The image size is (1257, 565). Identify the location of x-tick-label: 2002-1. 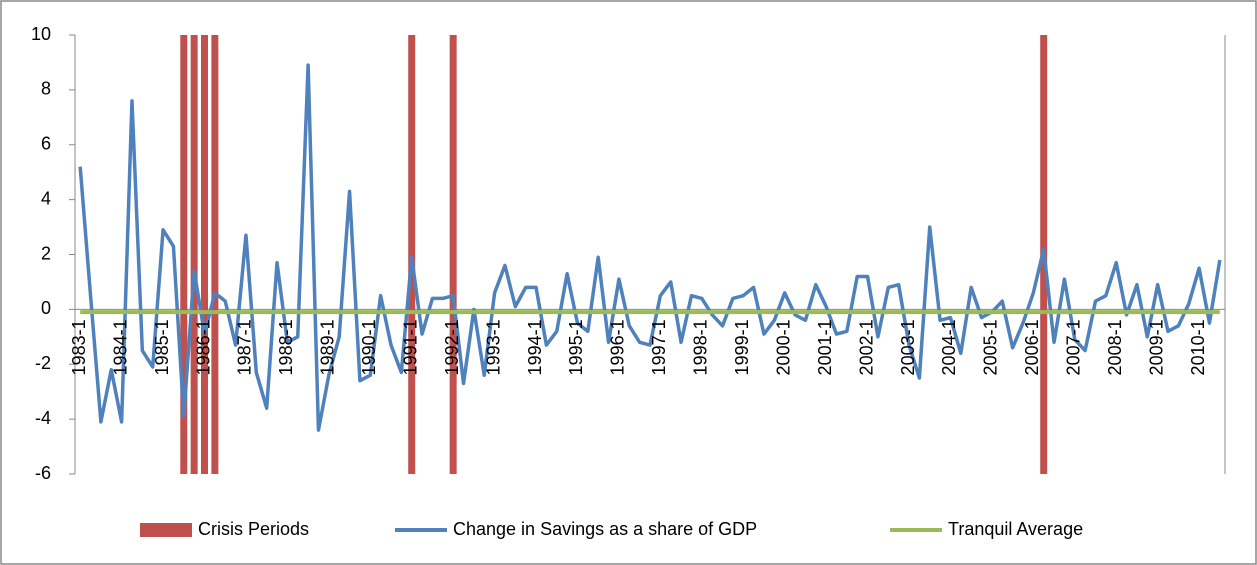
(866, 347).